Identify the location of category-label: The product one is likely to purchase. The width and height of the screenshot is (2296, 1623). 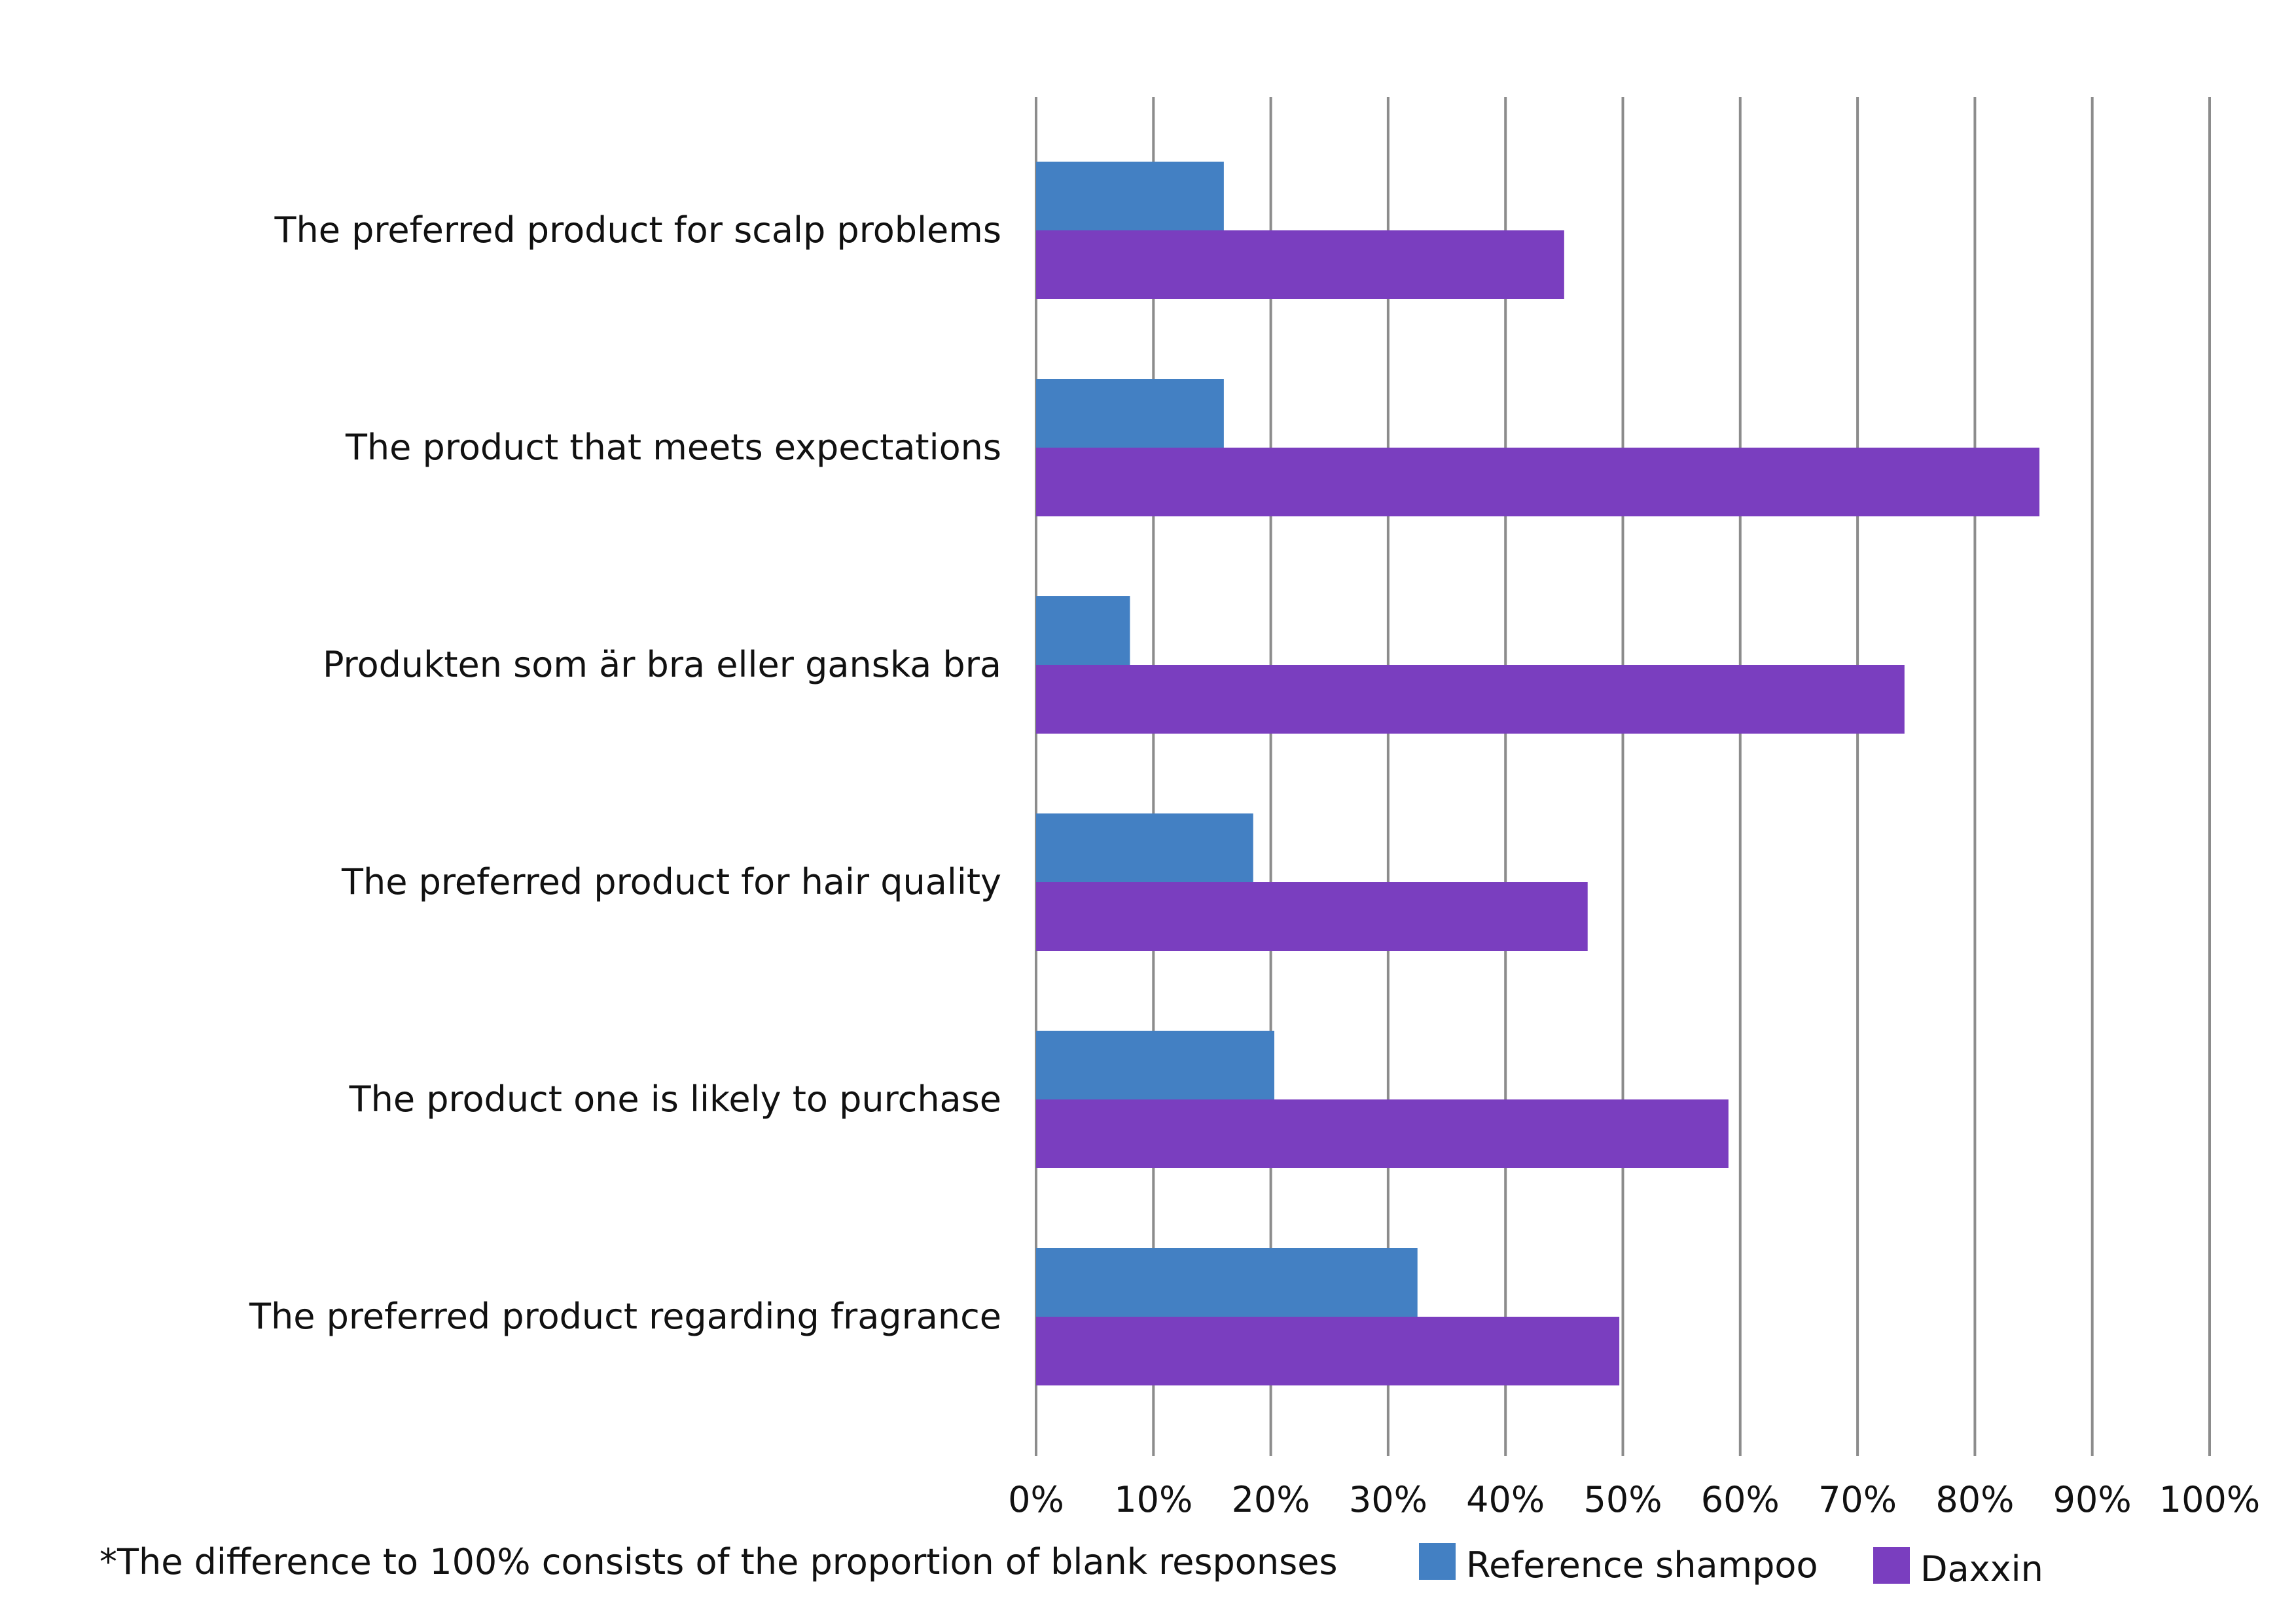
(675, 1099).